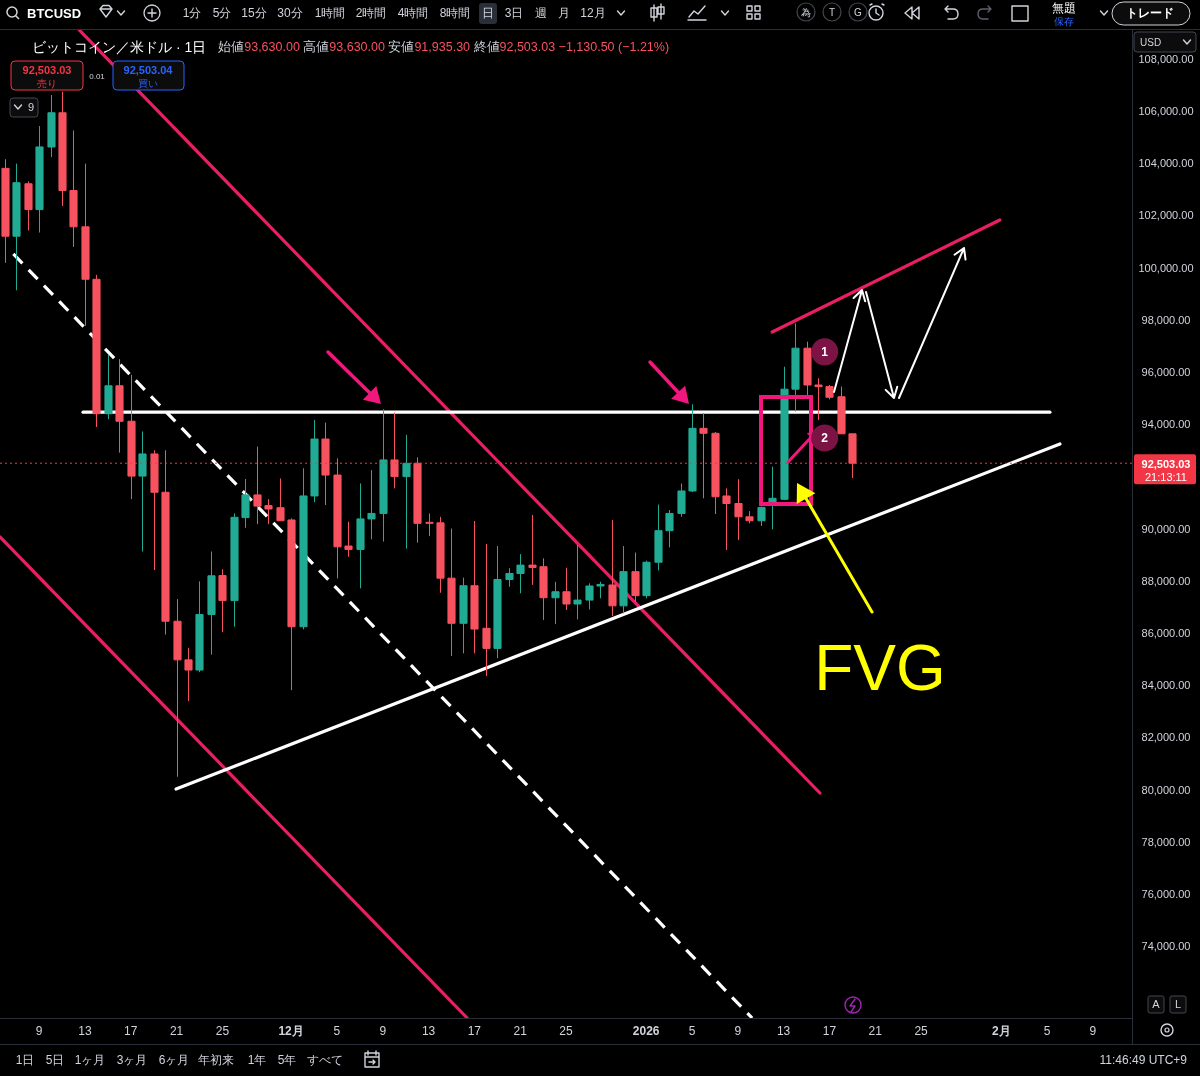  What do you see at coordinates (132, 1060) in the screenshot?
I see `text: 3ヶ月` at bounding box center [132, 1060].